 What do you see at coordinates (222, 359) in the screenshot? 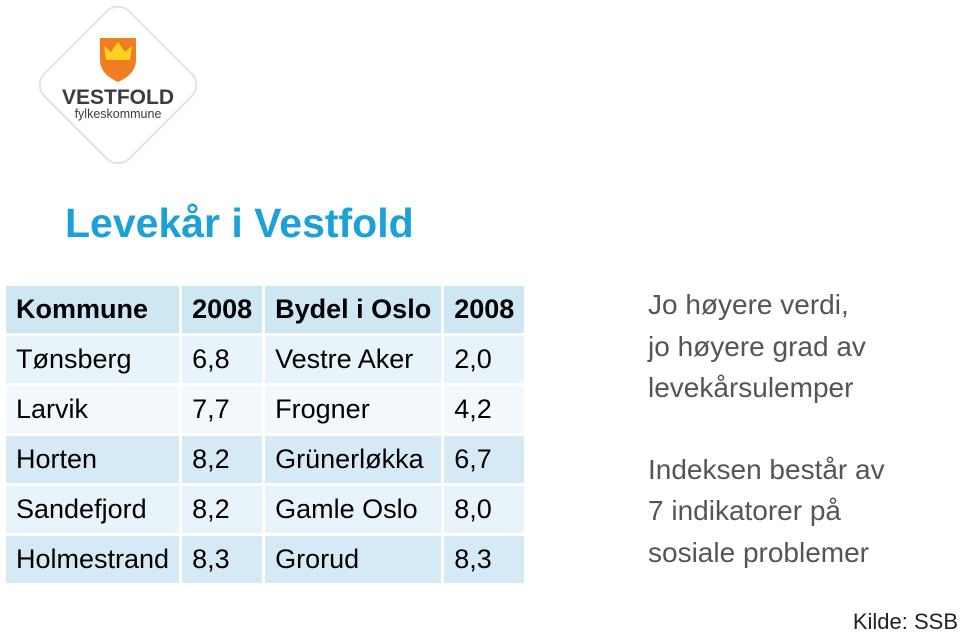
I see `table-cell: 6,8` at bounding box center [222, 359].